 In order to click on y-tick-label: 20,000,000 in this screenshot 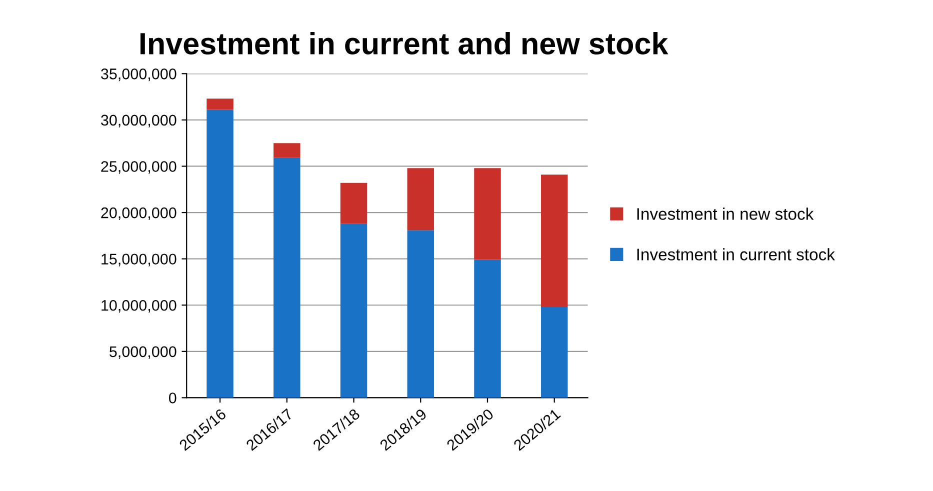, I will do `click(138, 213)`.